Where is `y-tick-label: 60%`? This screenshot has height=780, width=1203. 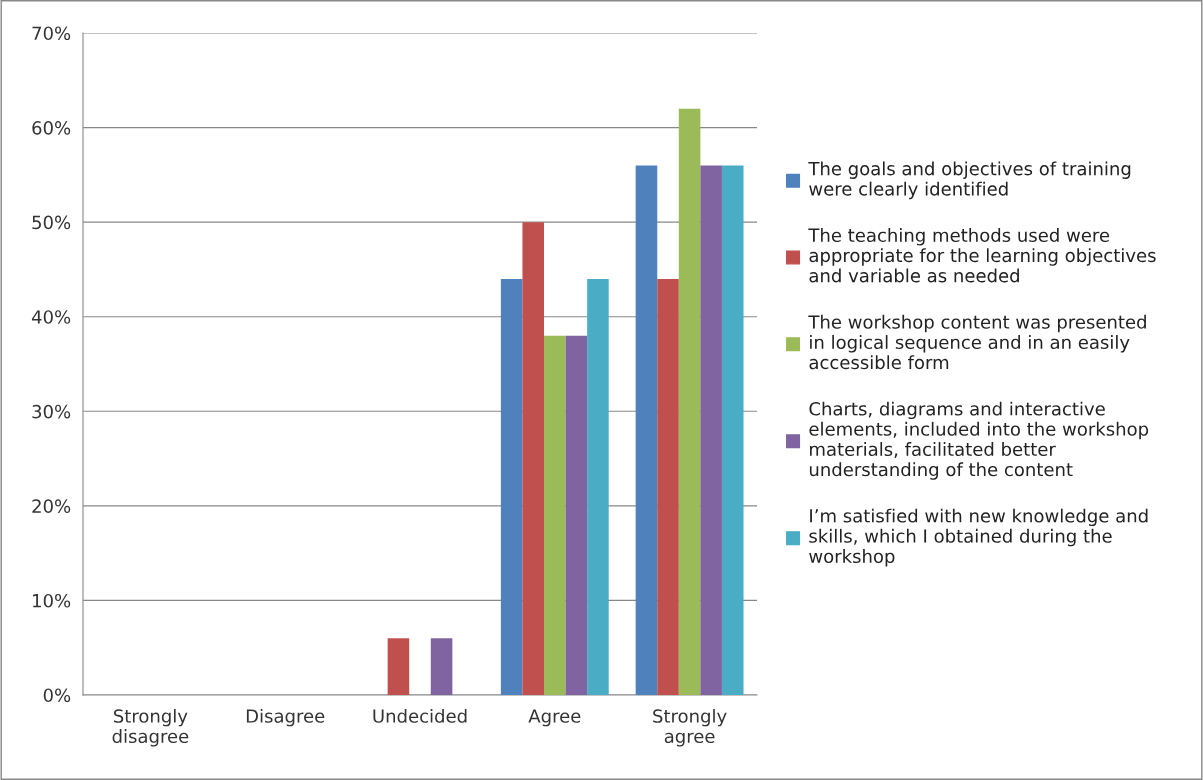 y-tick-label: 60% is located at coordinates (51, 128).